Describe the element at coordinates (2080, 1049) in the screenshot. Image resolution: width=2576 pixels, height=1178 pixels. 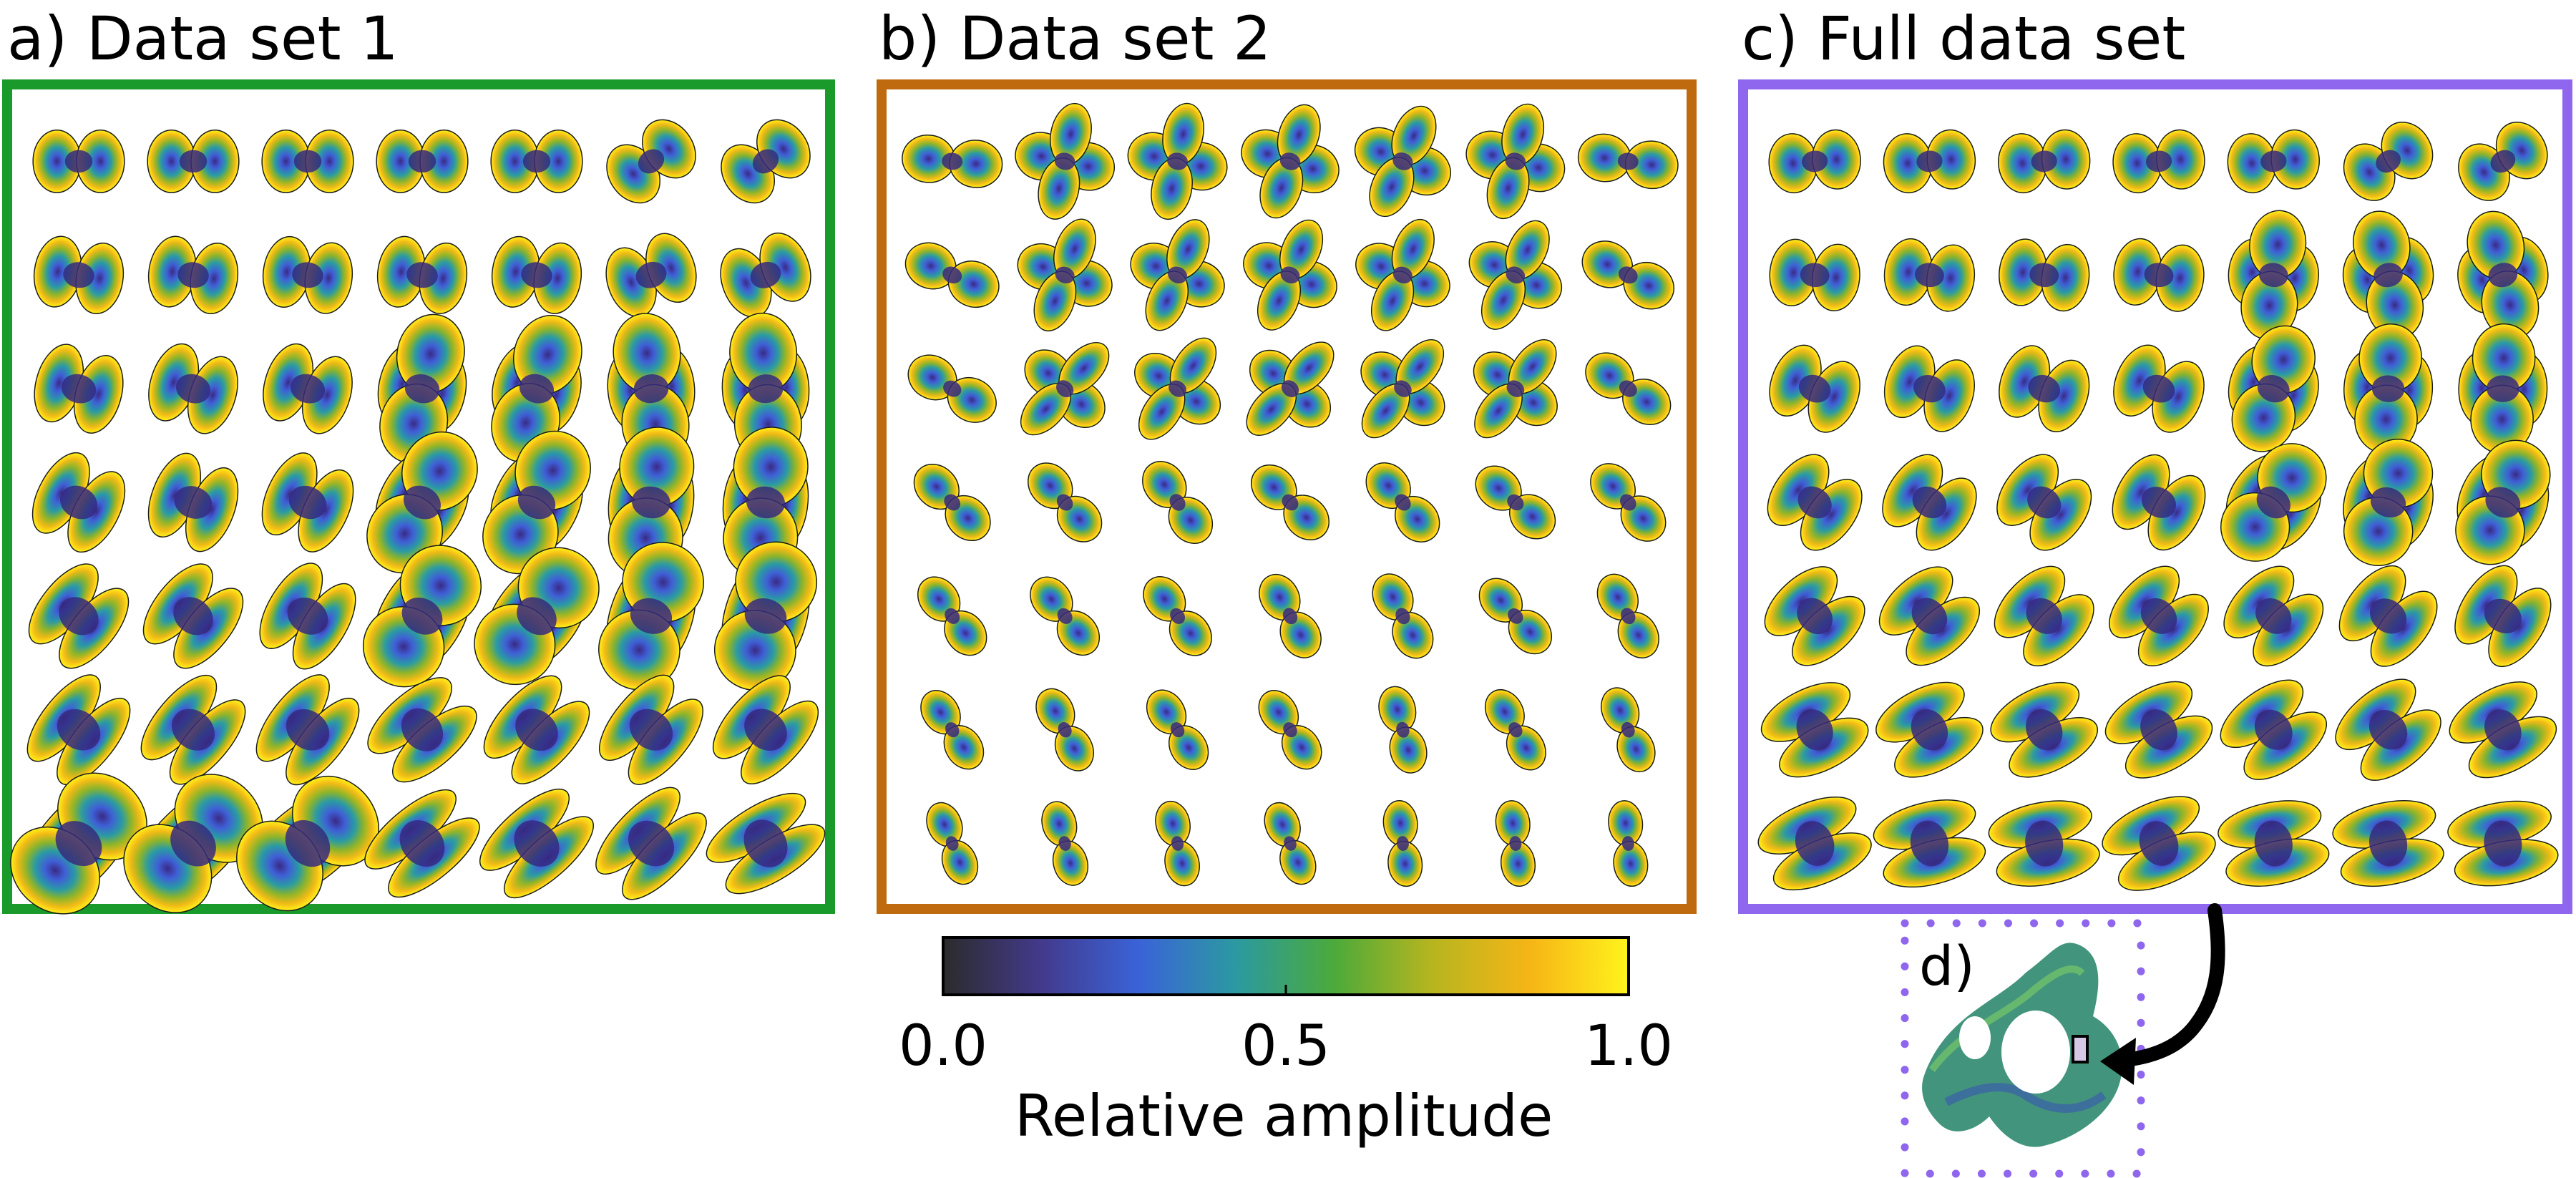
I see `inset-highlight-box` at that location.